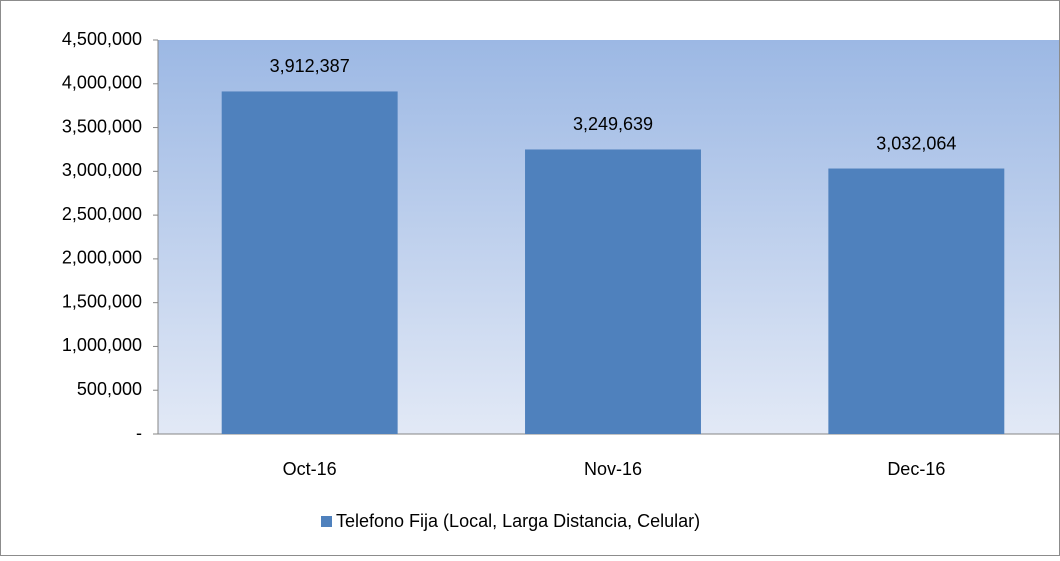 The height and width of the screenshot is (561, 1060). I want to click on data-label: 3,249,639, so click(613, 124).